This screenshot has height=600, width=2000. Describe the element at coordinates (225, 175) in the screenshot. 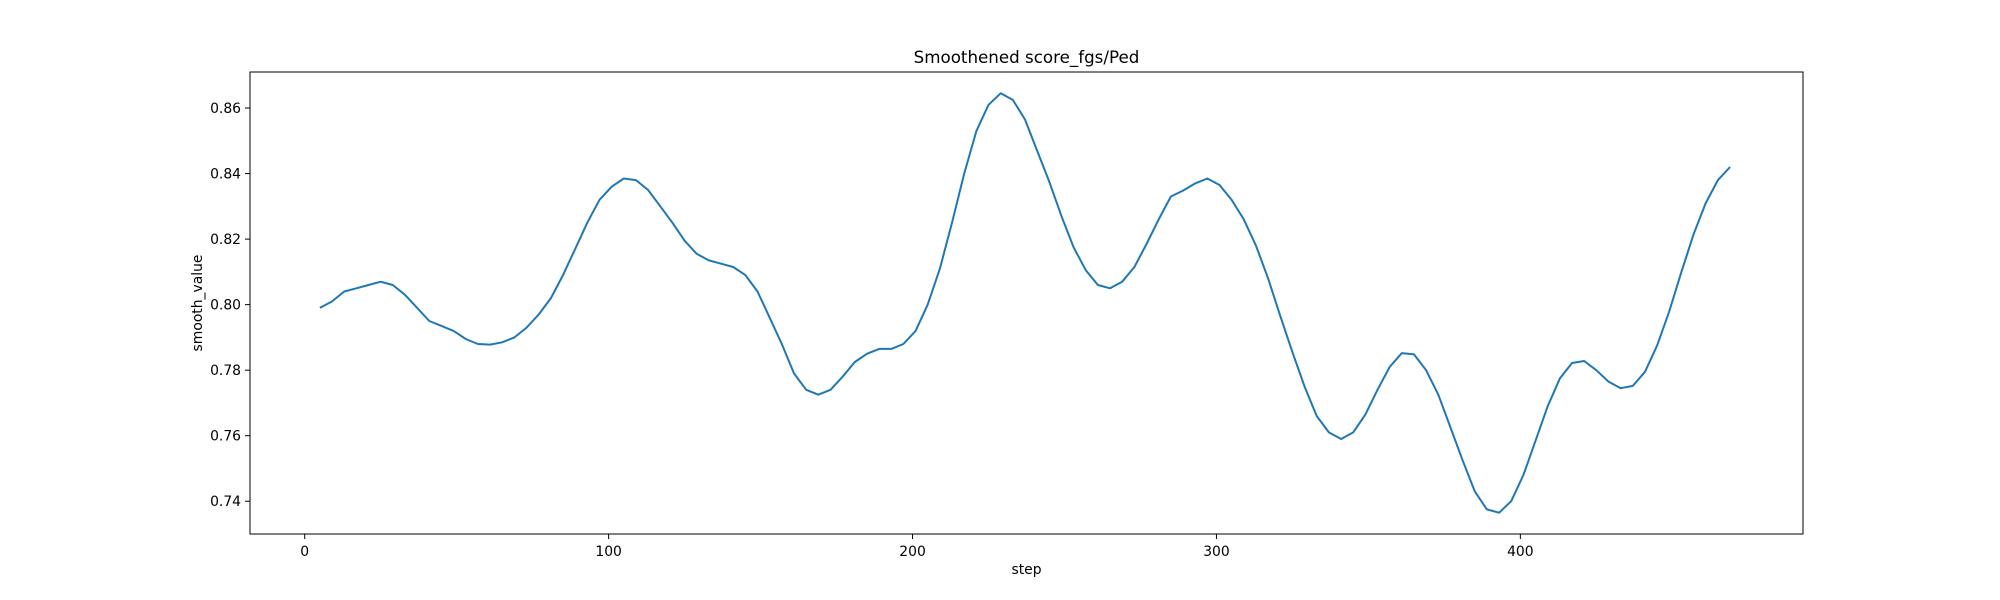

I see `y-tick-label: 0.84` at that location.